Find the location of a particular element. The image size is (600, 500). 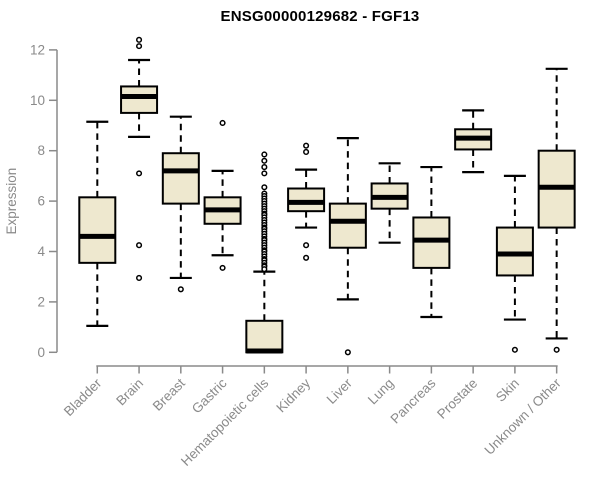

y-tick-label: 4 is located at coordinates (41, 251).